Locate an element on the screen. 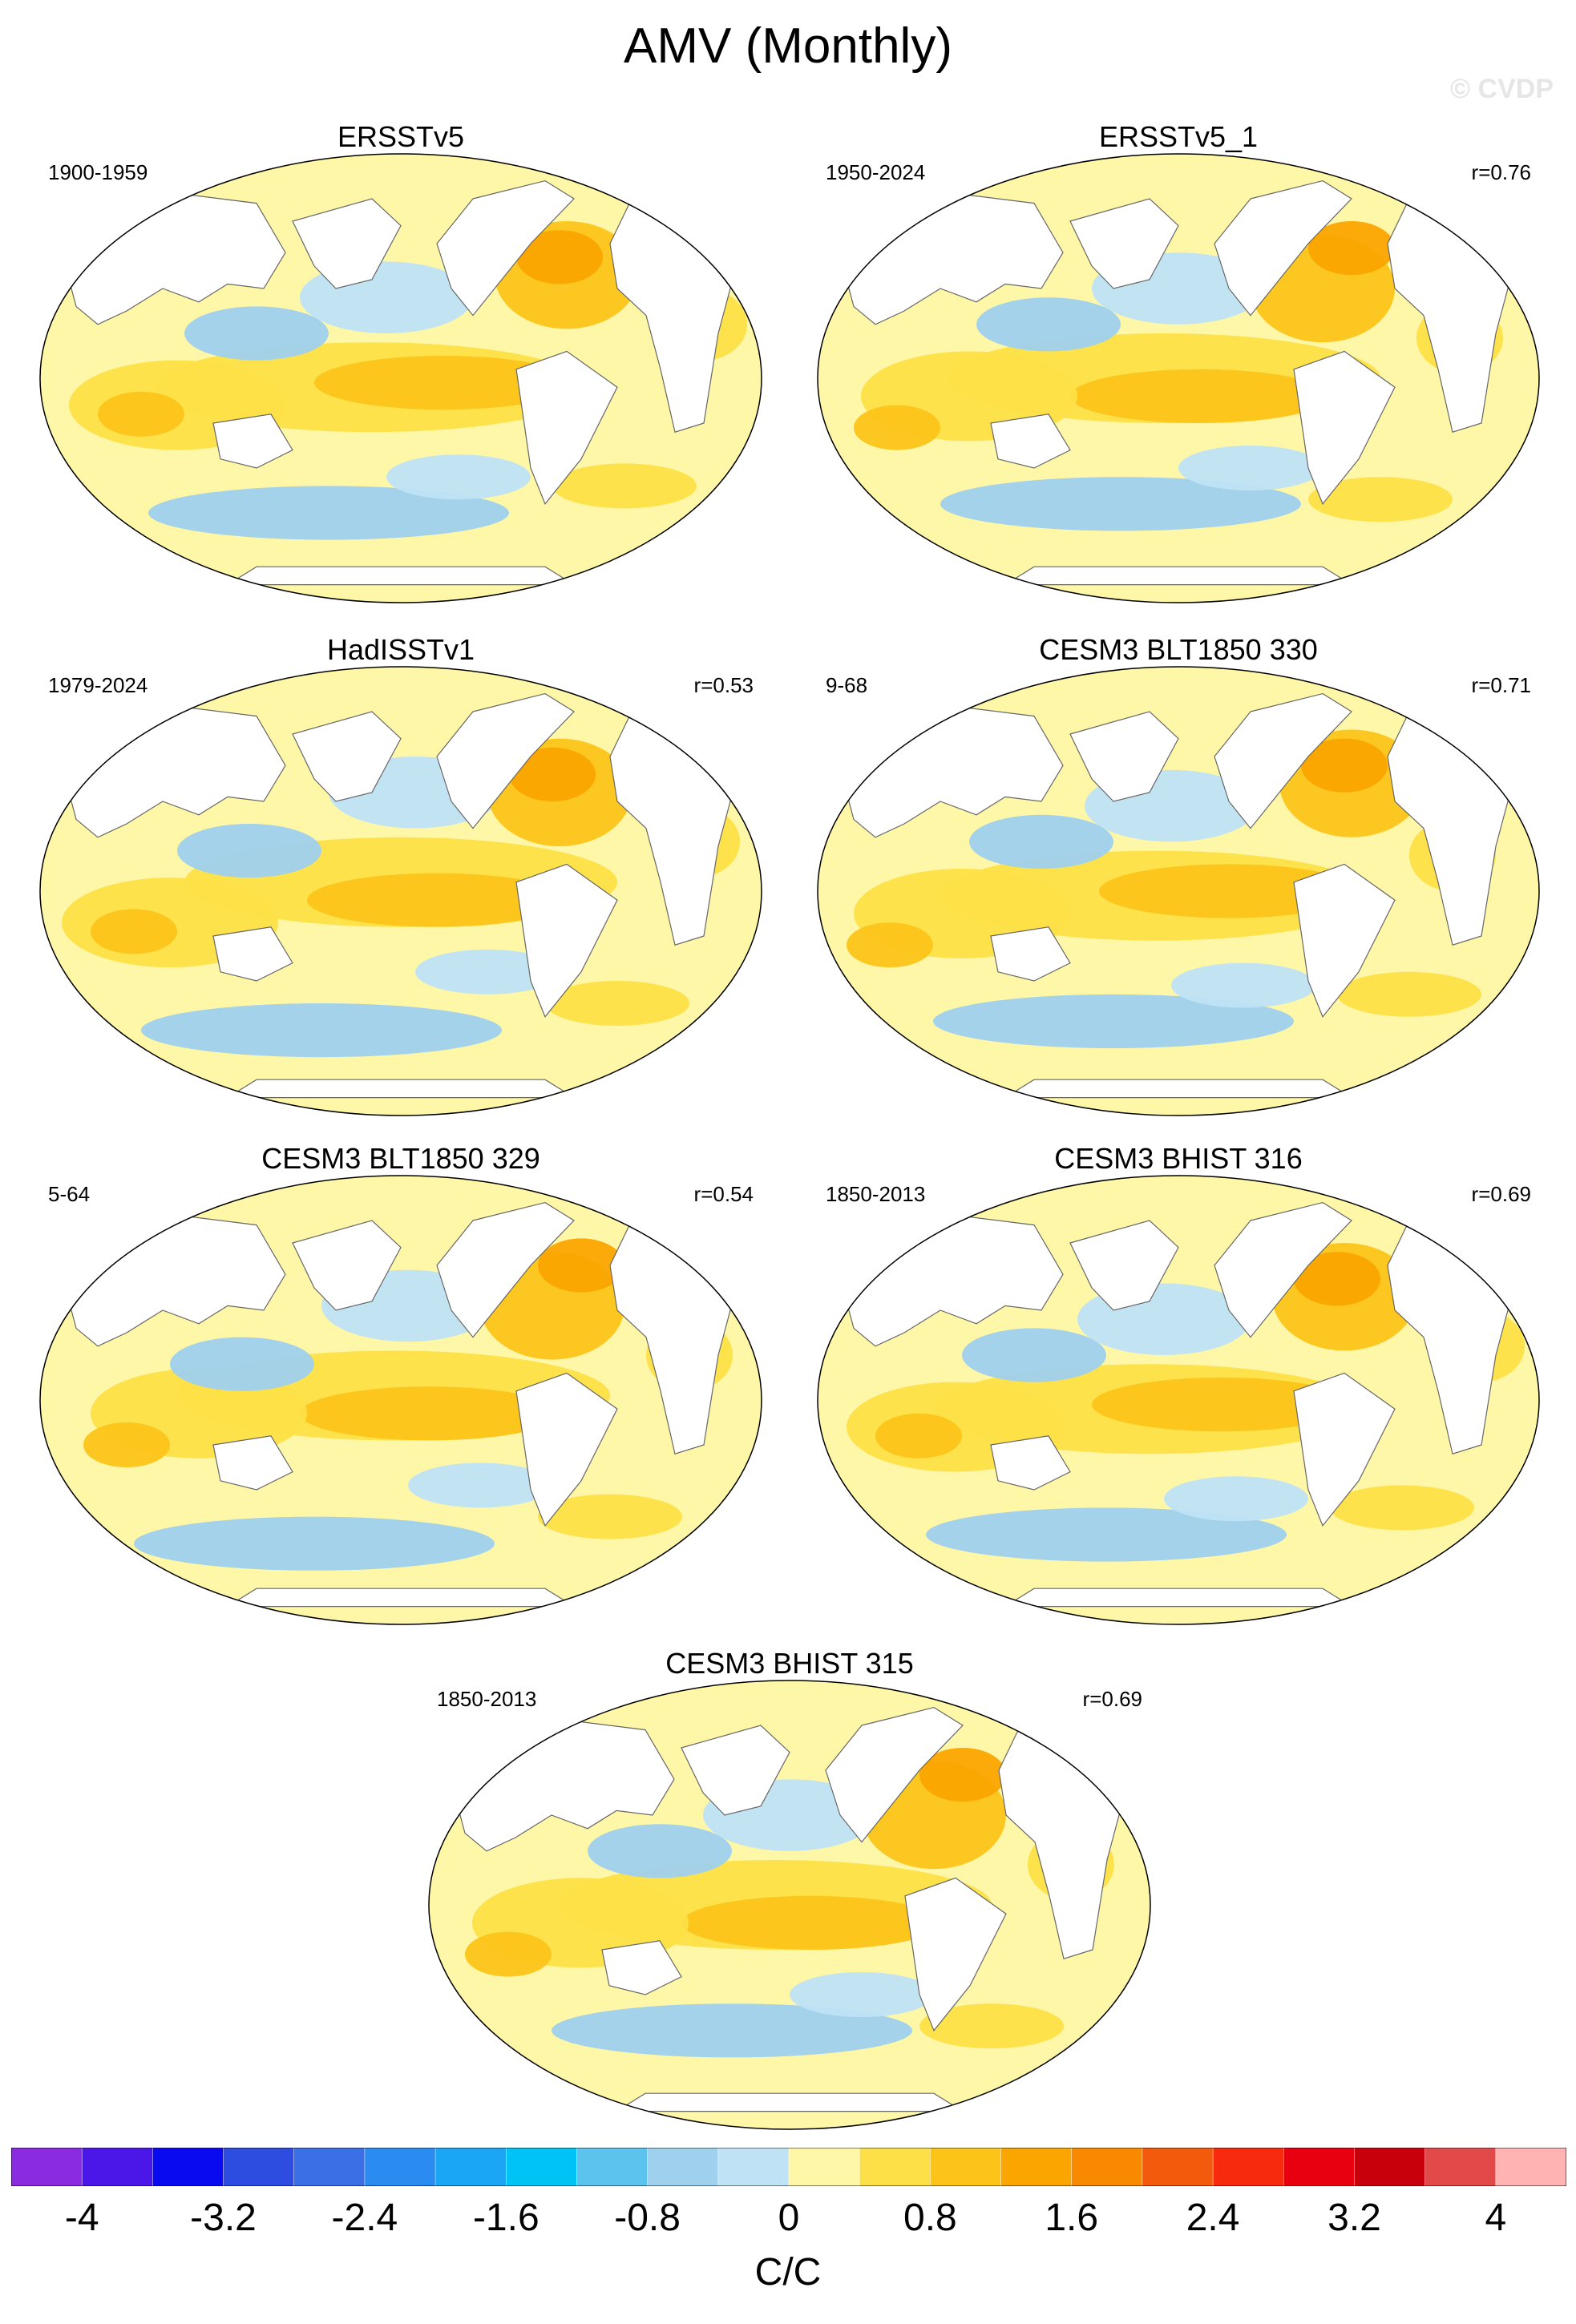  colorbar-tick-label: 1.6 is located at coordinates (1072, 2218).